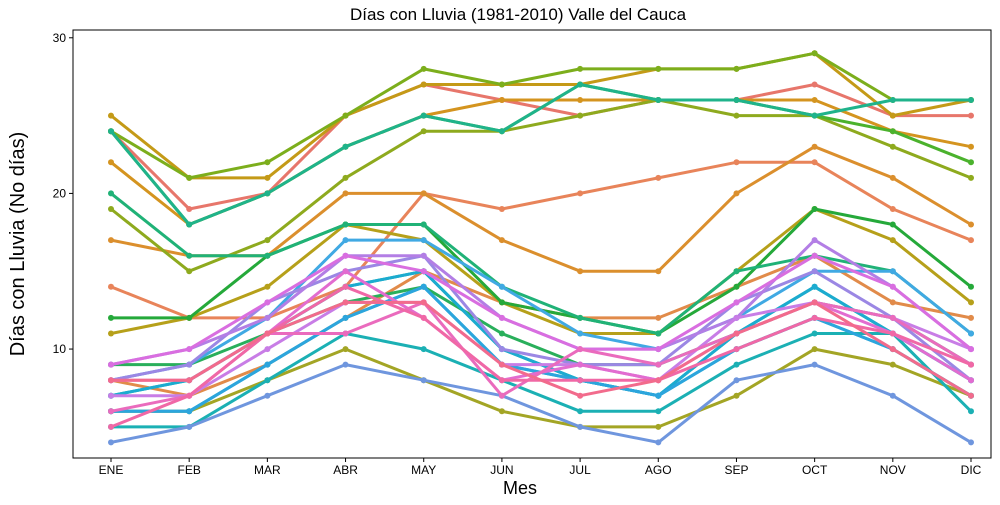 The width and height of the screenshot is (1000, 505). Describe the element at coordinates (736, 470) in the screenshot. I see `x-tick-label: SEP` at that location.